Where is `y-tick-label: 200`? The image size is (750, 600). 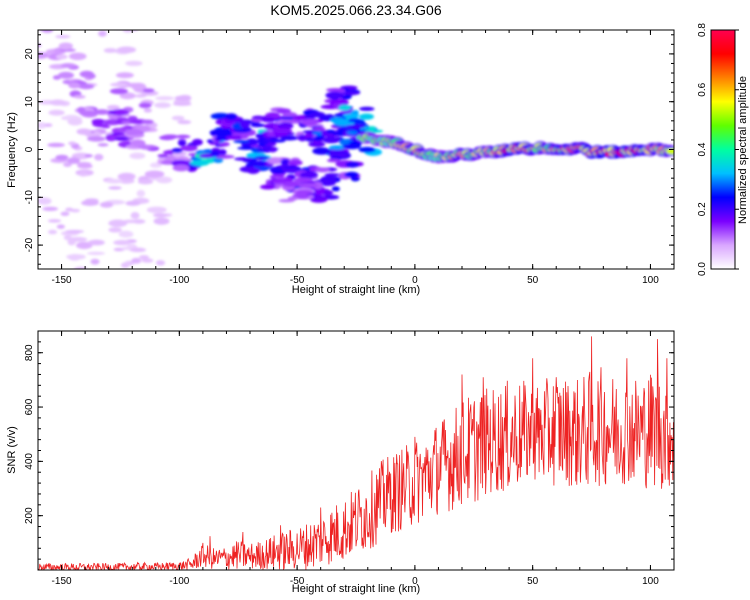 y-tick-label: 200 is located at coordinates (29, 515).